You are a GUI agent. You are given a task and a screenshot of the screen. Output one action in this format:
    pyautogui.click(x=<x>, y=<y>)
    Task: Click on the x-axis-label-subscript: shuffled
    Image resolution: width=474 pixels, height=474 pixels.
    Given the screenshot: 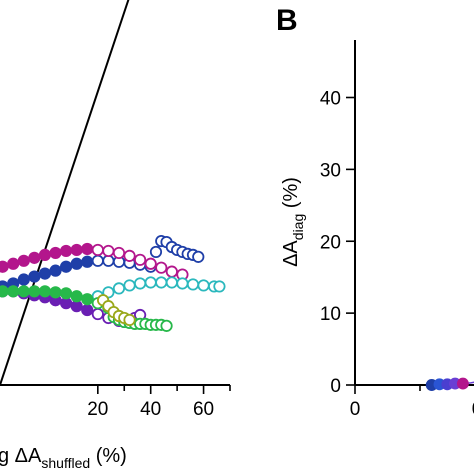 What is the action you would take?
    pyautogui.click(x=65, y=463)
    